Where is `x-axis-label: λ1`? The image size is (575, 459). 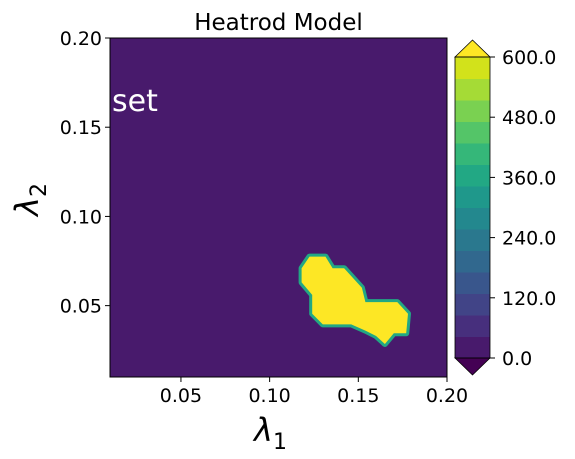
x-axis-label: λ1 is located at coordinates (269, 433).